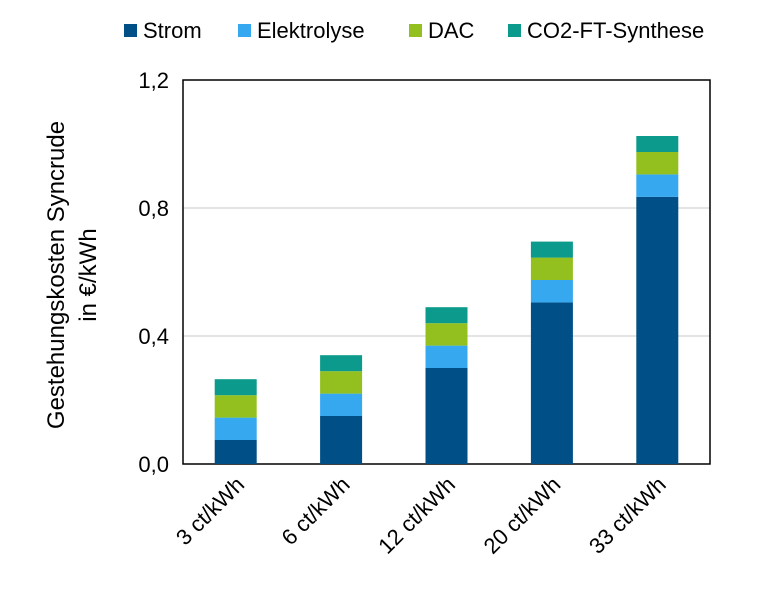 The height and width of the screenshot is (603, 784). Describe the element at coordinates (210, 511) in the screenshot. I see `x-tick-label: 3 ct/kWh` at that location.